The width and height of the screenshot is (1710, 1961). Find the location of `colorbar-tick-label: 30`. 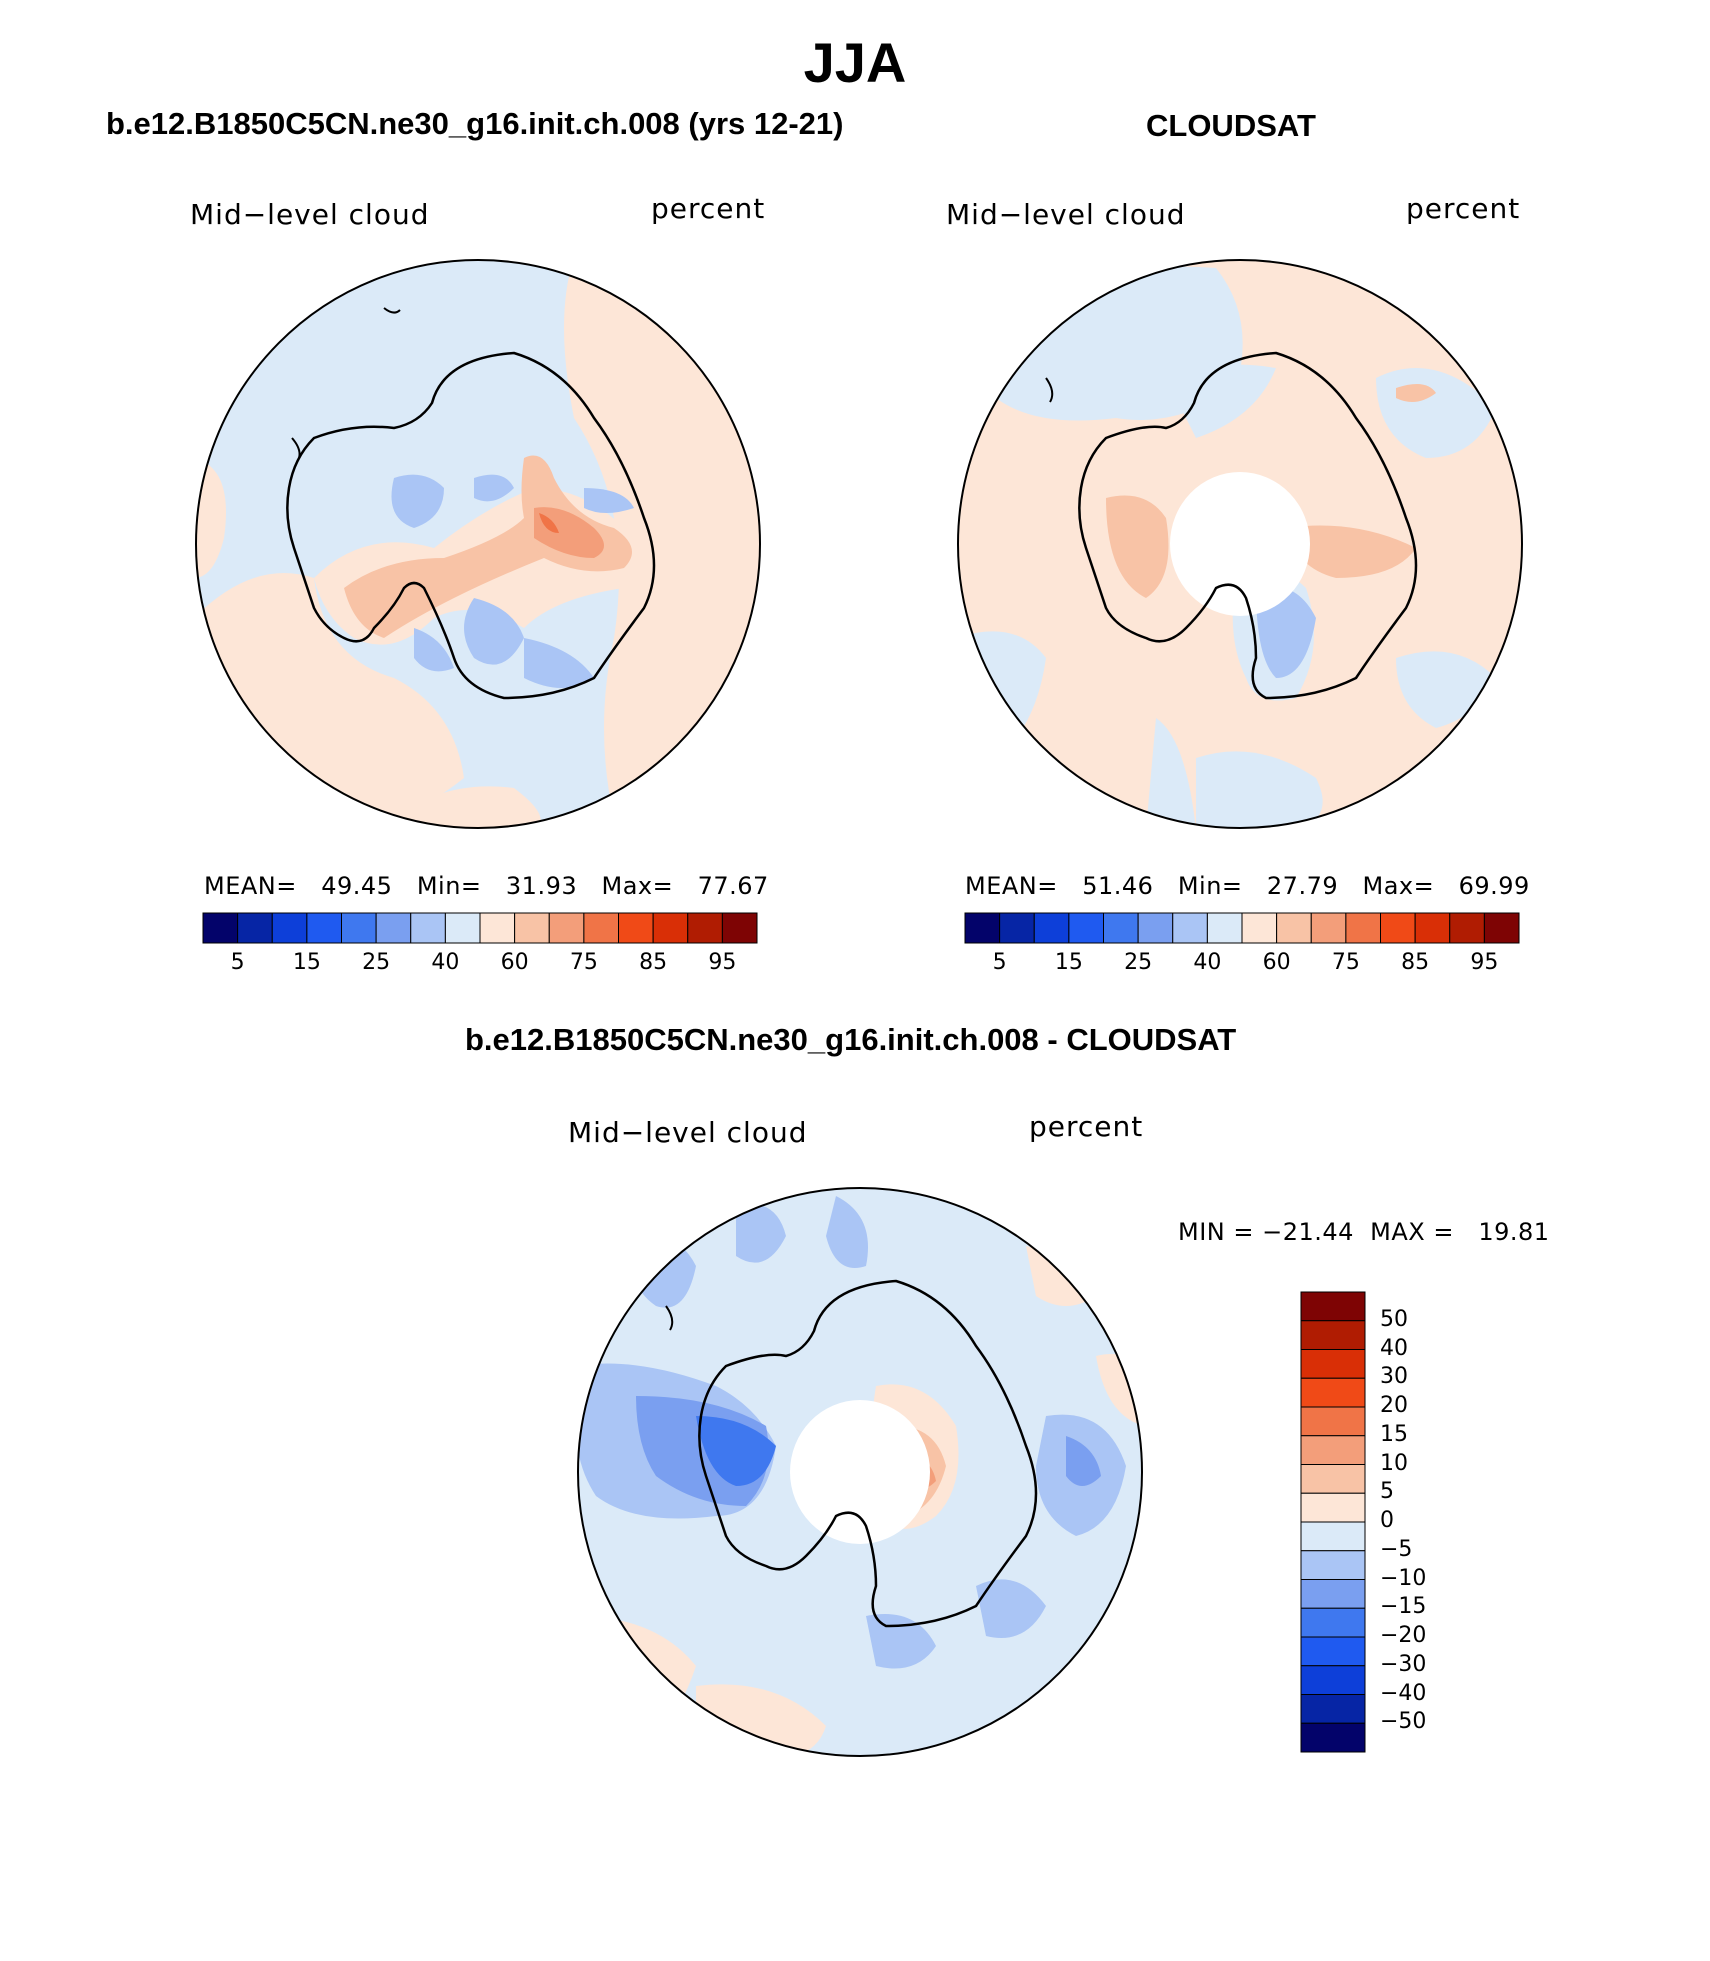

colorbar-tick-label: 30 is located at coordinates (1394, 1377).